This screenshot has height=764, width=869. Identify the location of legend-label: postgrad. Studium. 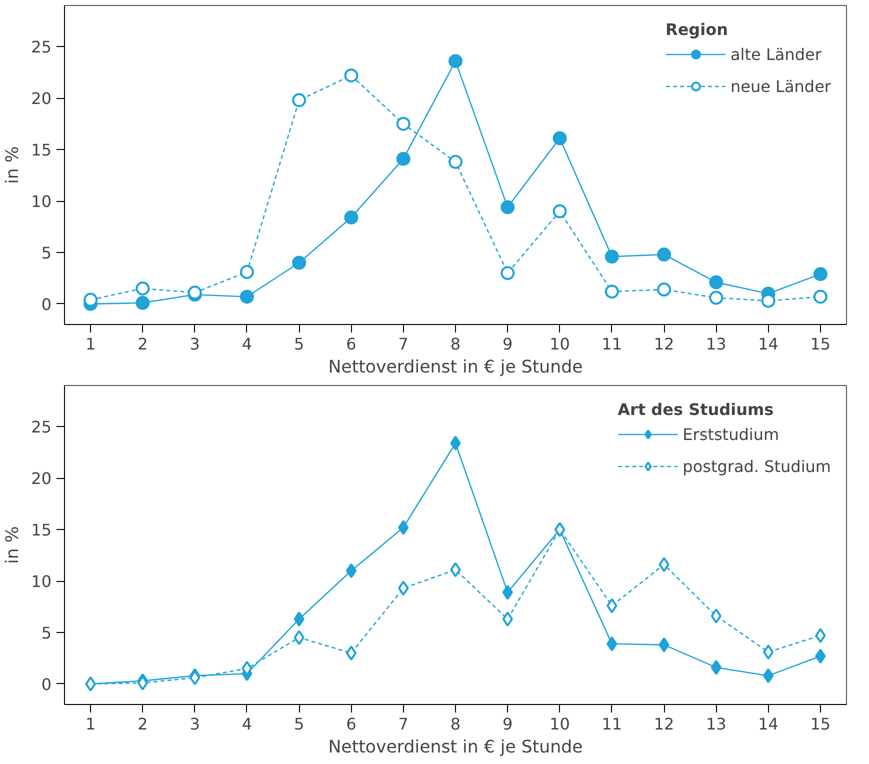
(756, 466).